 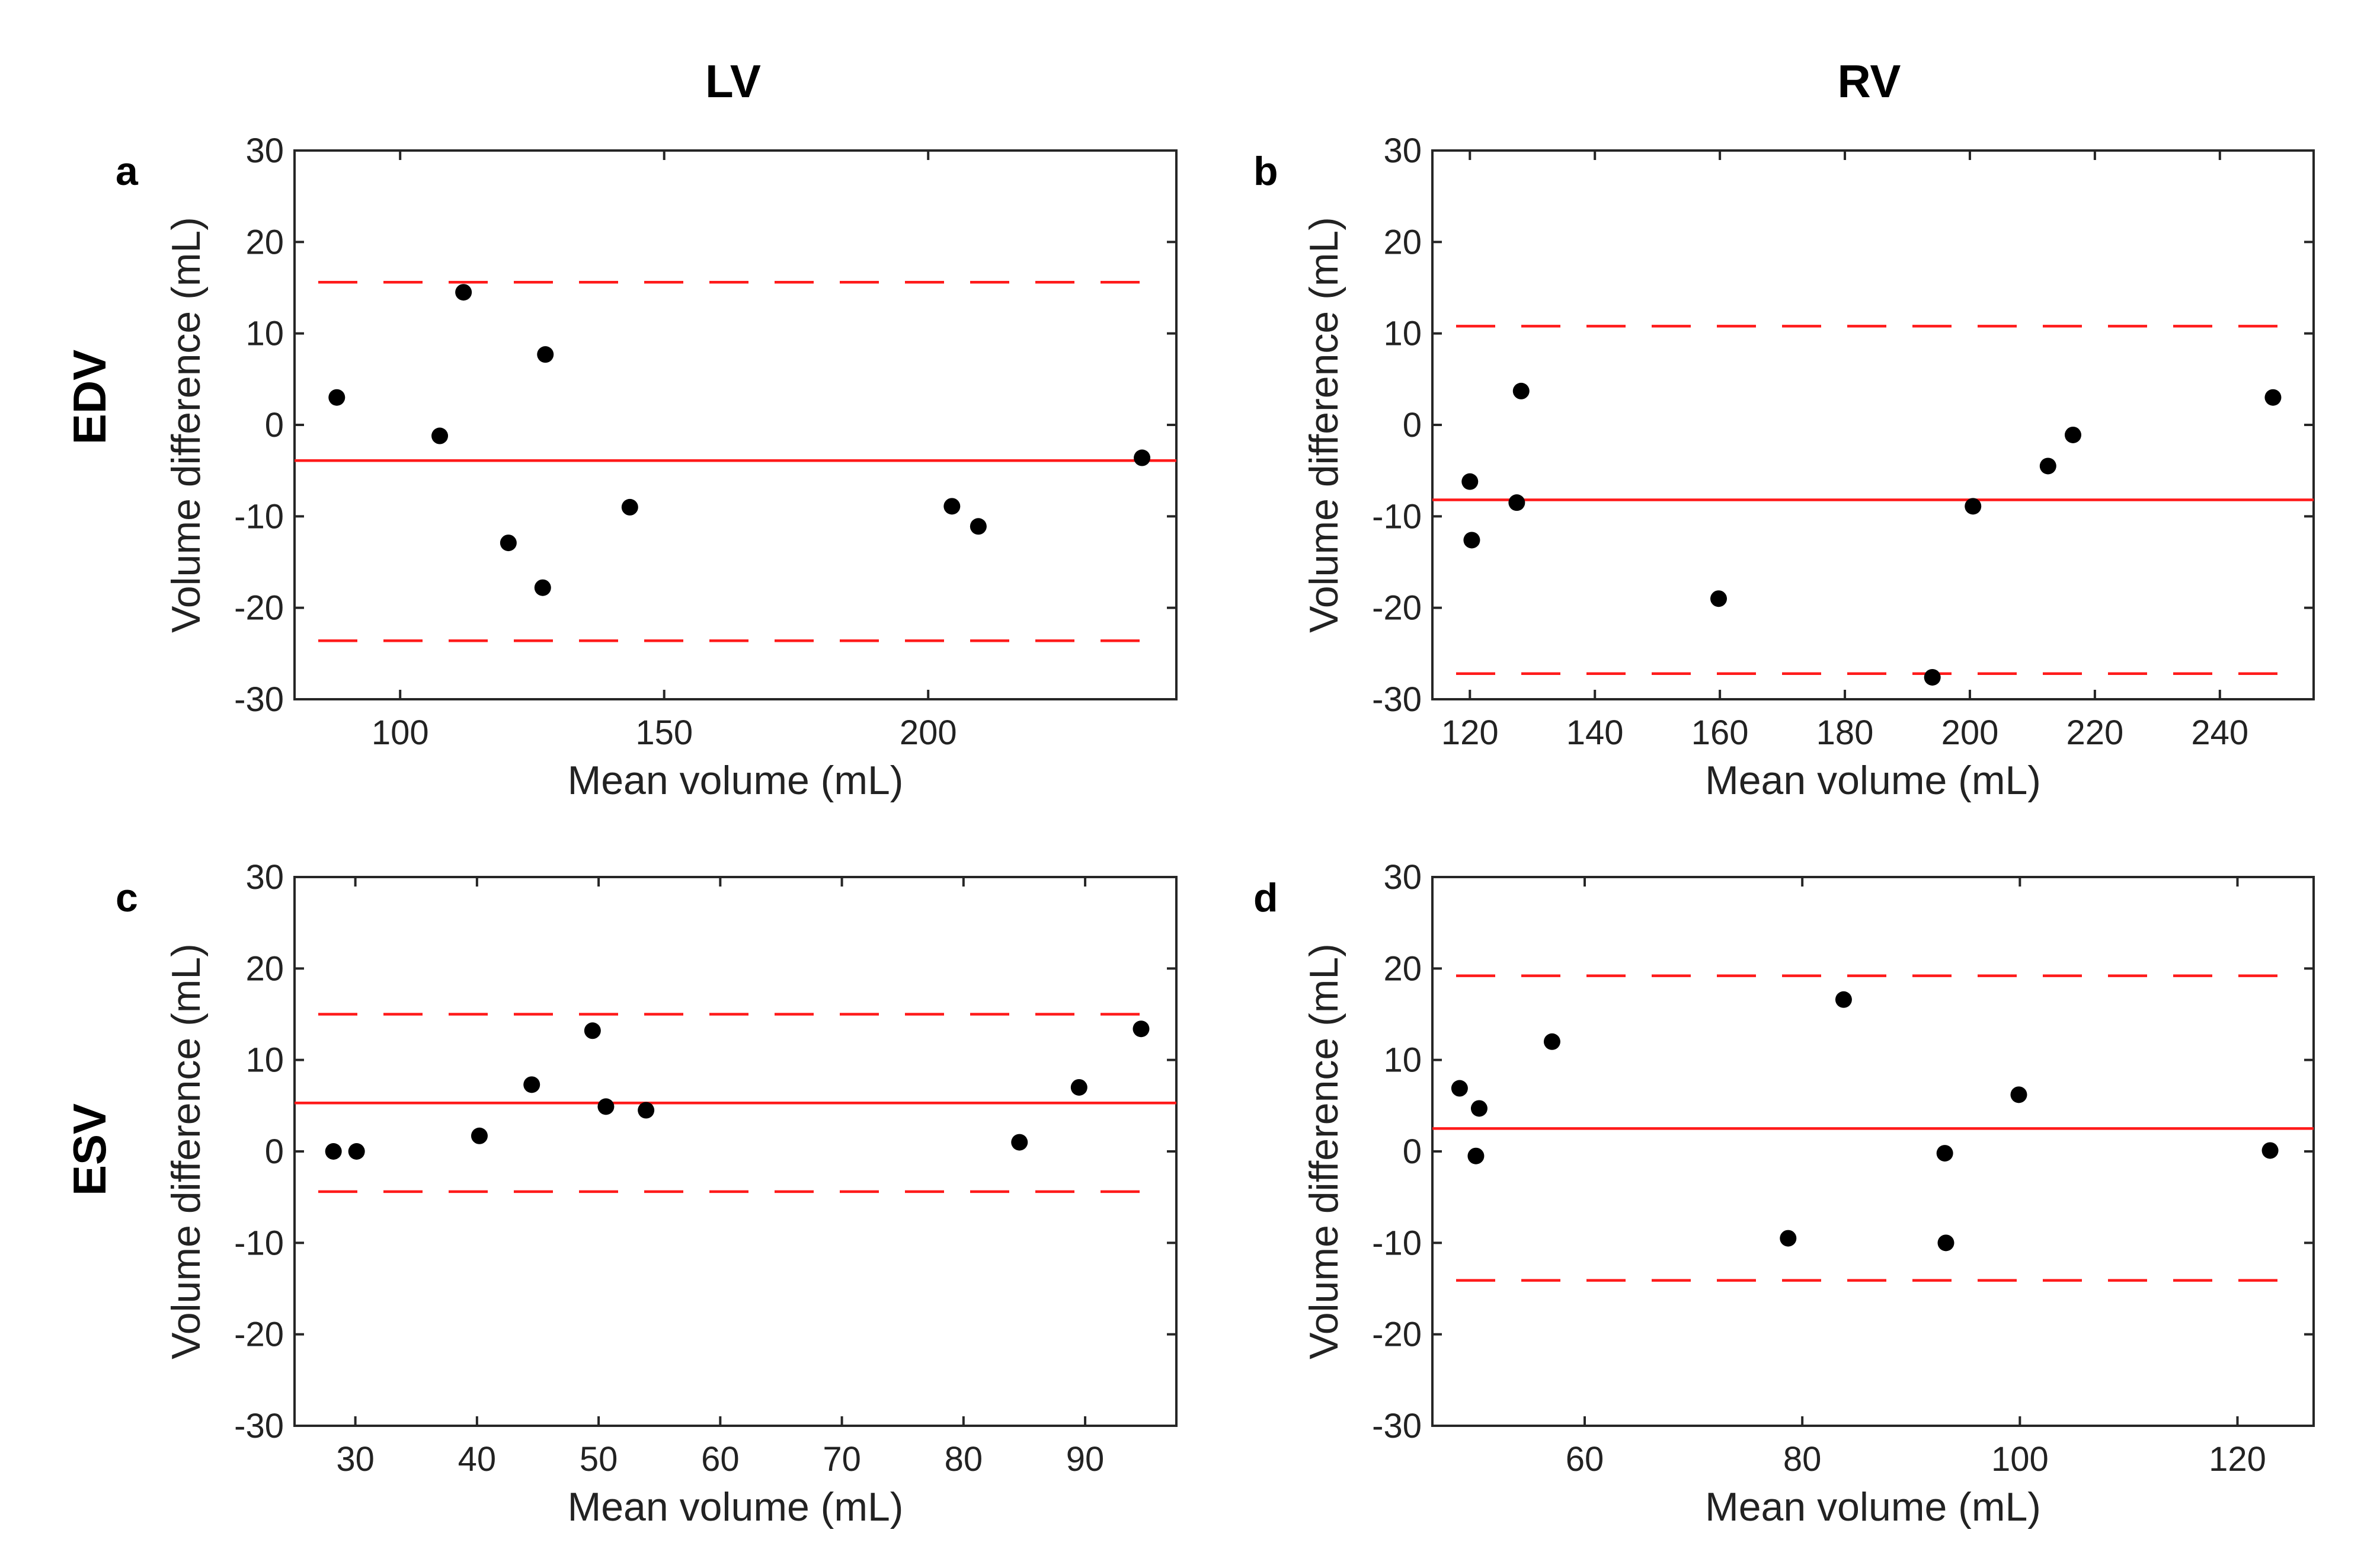 What do you see at coordinates (89, 397) in the screenshot?
I see `row-header-edv: EDV` at bounding box center [89, 397].